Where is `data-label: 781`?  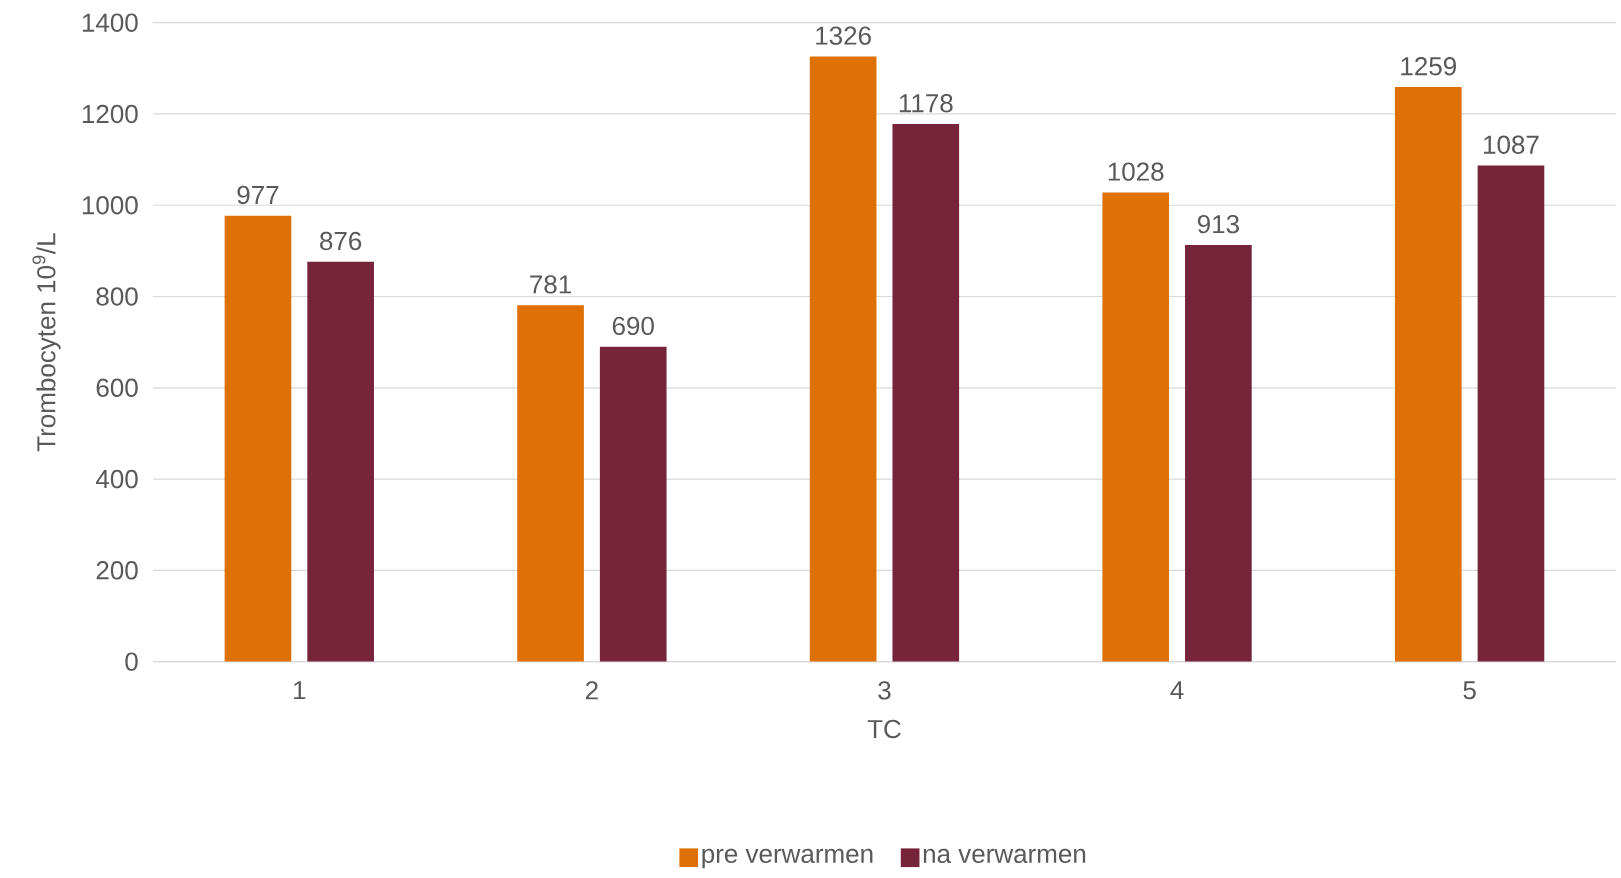 data-label: 781 is located at coordinates (550, 284).